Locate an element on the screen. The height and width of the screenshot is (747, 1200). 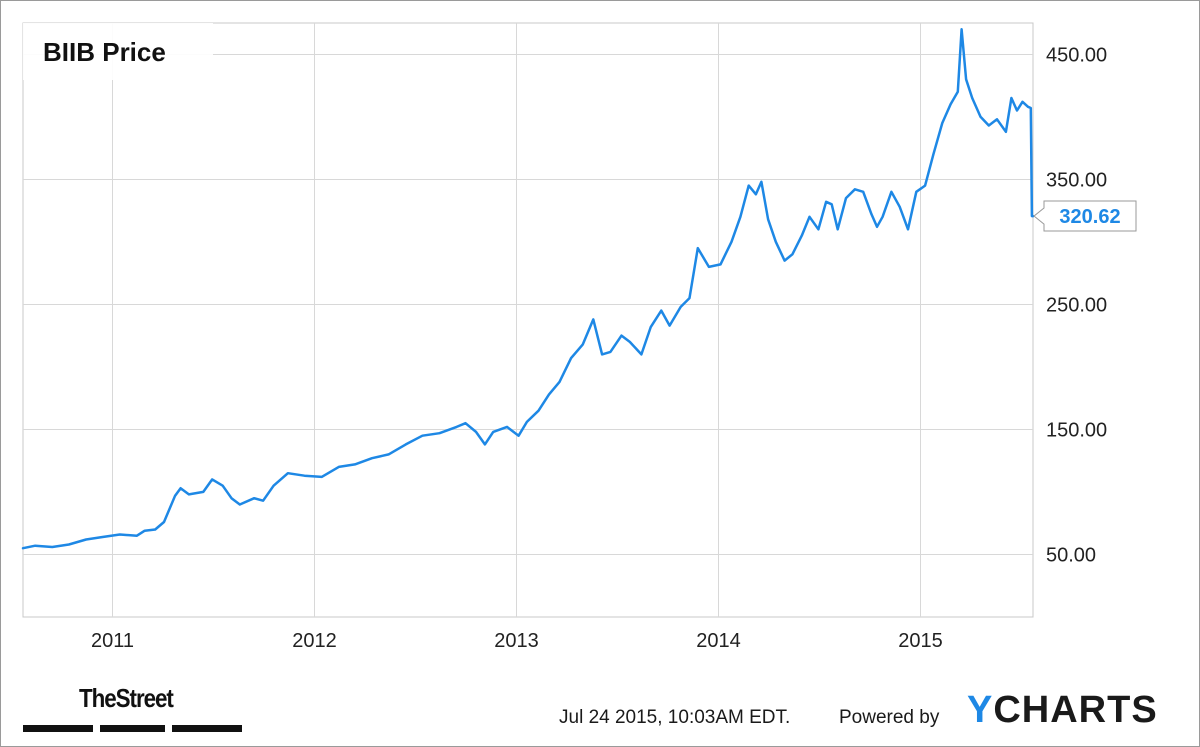
chart-title: BIIB Price is located at coordinates (104, 52).